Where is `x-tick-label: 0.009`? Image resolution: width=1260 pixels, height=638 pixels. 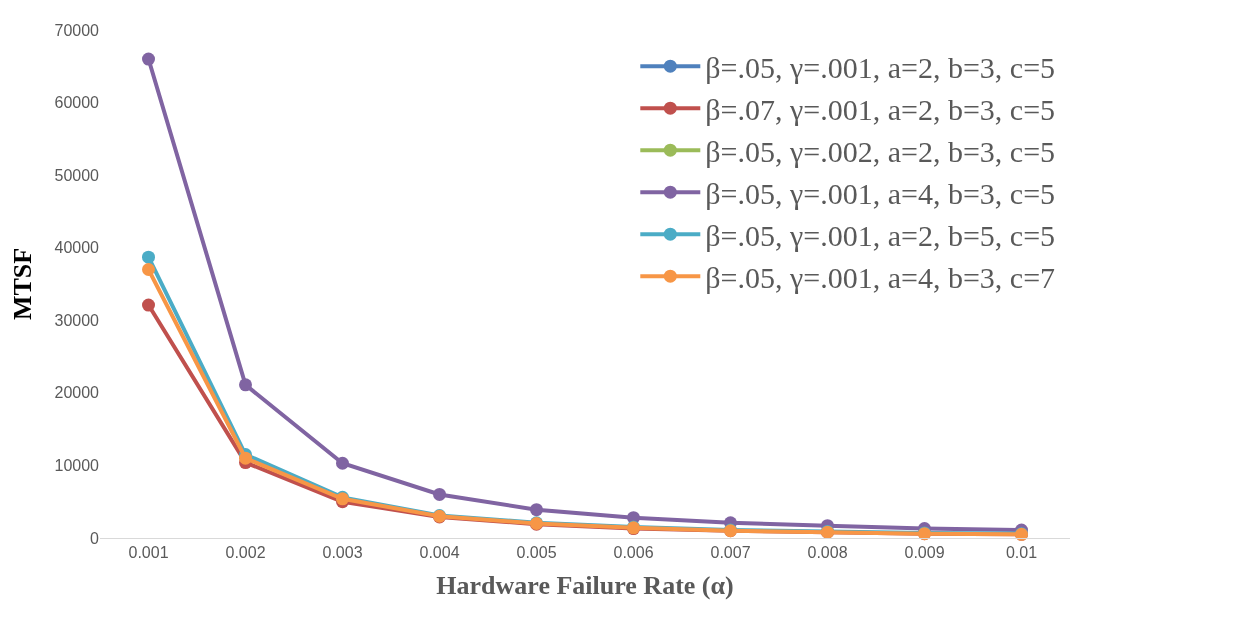 x-tick-label: 0.009 is located at coordinates (924, 553).